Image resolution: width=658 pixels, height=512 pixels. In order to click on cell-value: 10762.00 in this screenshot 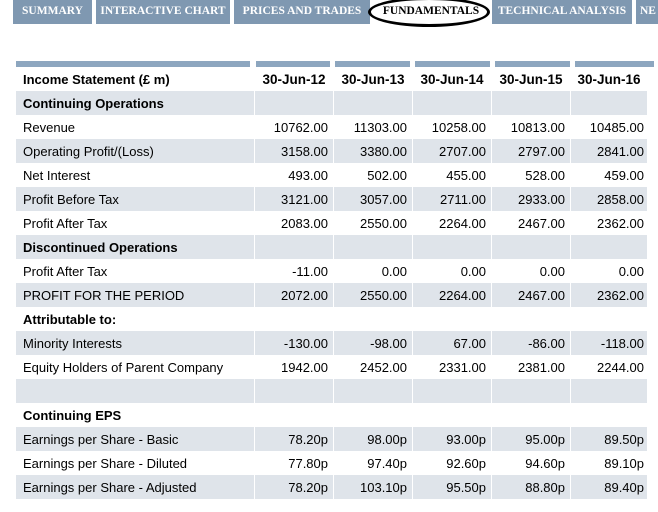, I will do `click(293, 127)`.